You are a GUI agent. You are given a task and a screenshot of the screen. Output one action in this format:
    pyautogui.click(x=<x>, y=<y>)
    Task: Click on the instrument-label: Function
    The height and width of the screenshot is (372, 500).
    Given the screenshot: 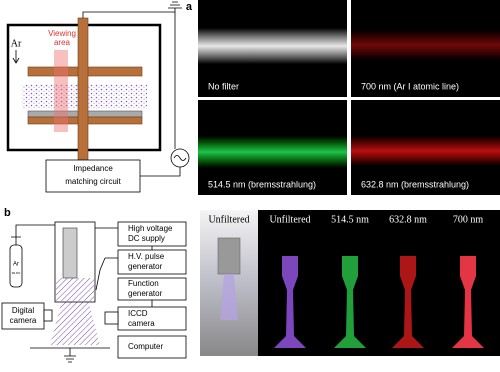 What is the action you would take?
    pyautogui.click(x=143, y=283)
    